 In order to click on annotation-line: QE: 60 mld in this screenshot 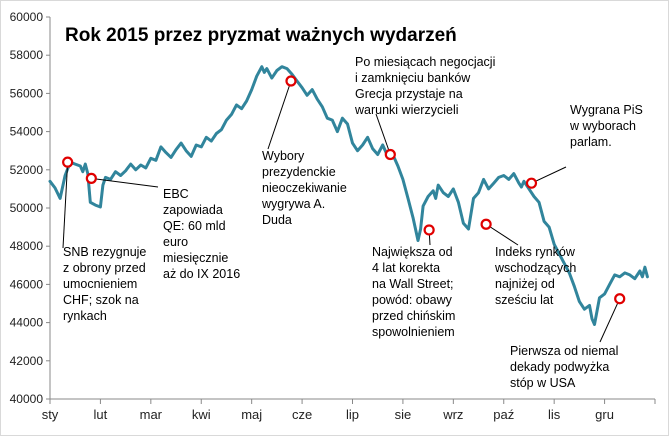, I will do `click(194, 226)`.